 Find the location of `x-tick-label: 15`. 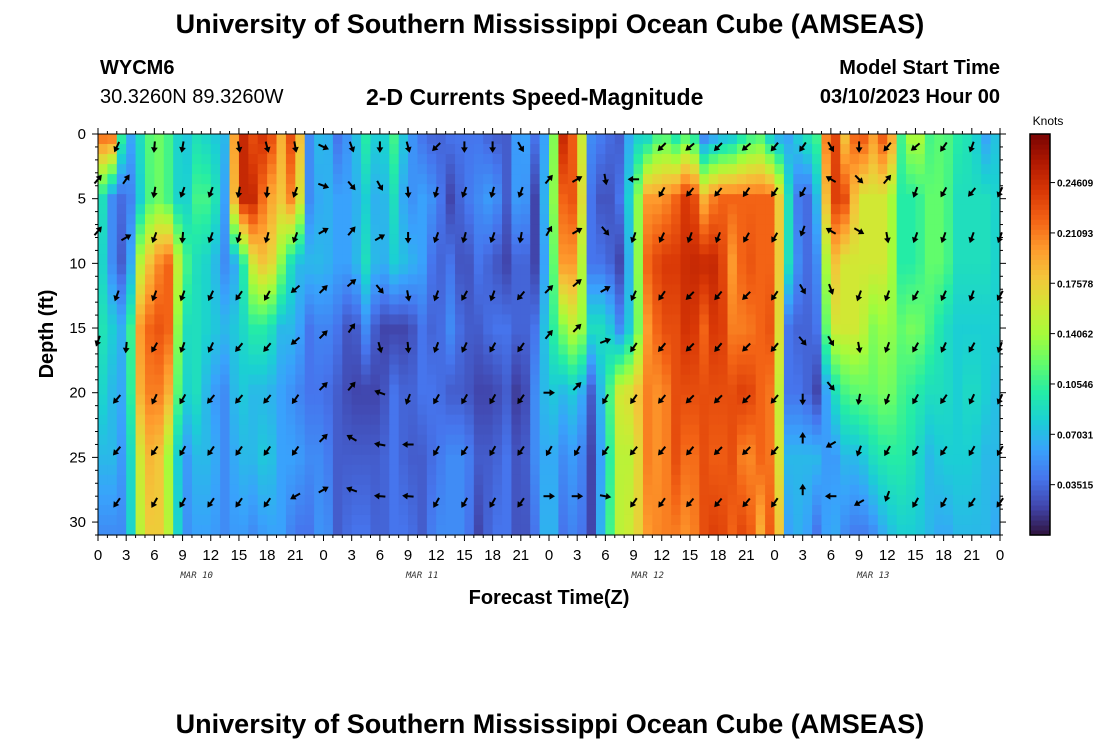

x-tick-label: 15 is located at coordinates (239, 555).